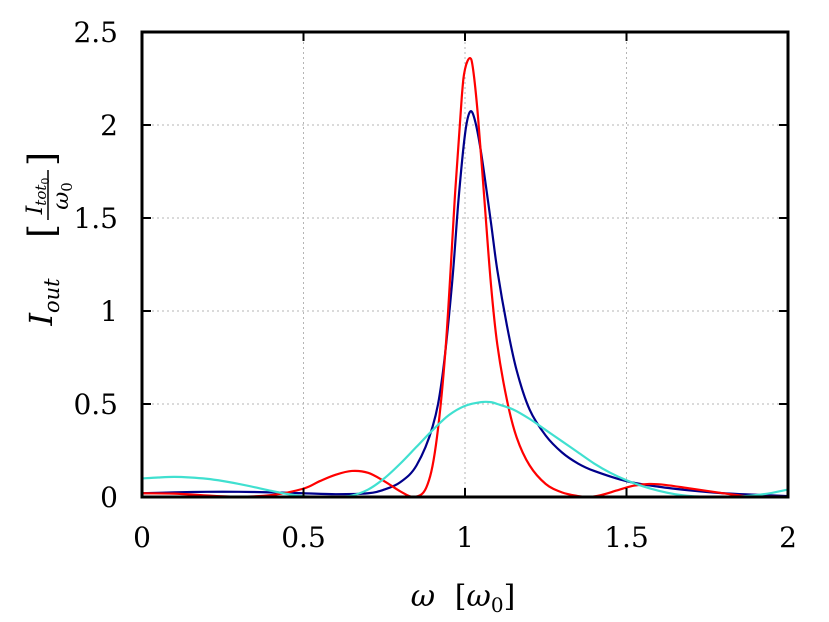 This screenshot has height=622, width=829. I want to click on y-tick-label: 1.5, so click(95, 218).